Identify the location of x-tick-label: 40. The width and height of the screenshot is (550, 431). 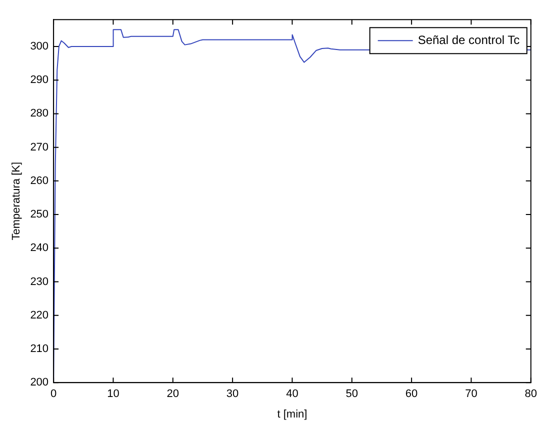
(292, 394).